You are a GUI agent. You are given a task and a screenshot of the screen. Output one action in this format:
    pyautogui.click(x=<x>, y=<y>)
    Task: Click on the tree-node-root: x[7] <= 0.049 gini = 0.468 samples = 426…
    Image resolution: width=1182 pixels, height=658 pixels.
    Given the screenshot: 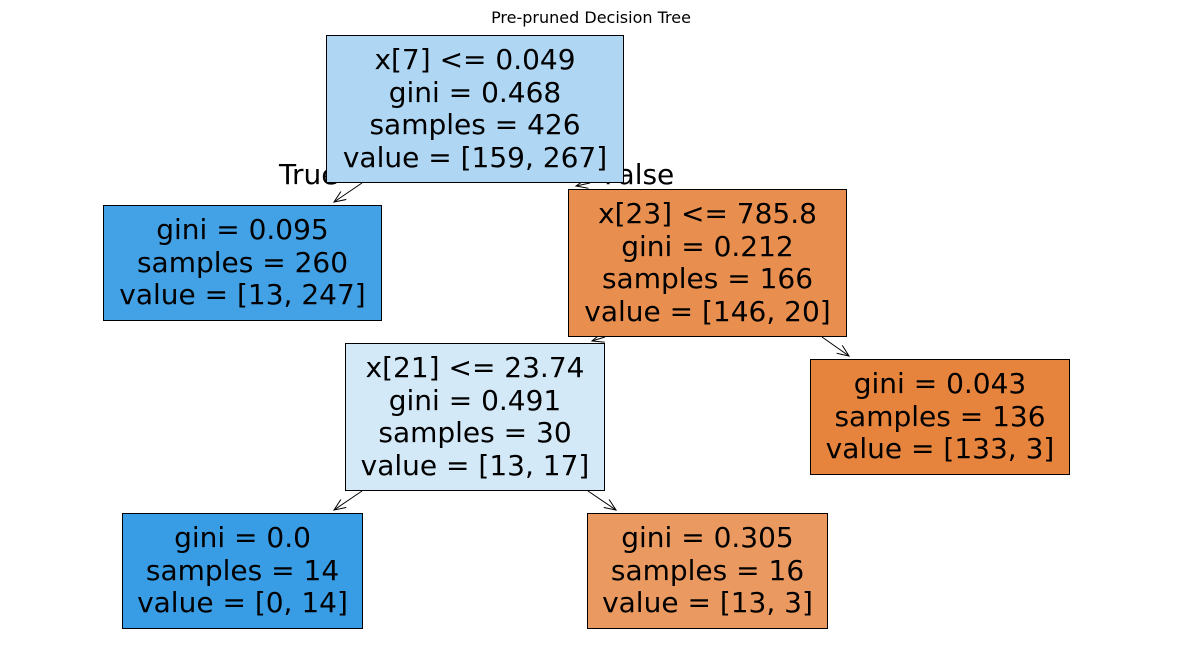 What is the action you would take?
    pyautogui.click(x=475, y=109)
    